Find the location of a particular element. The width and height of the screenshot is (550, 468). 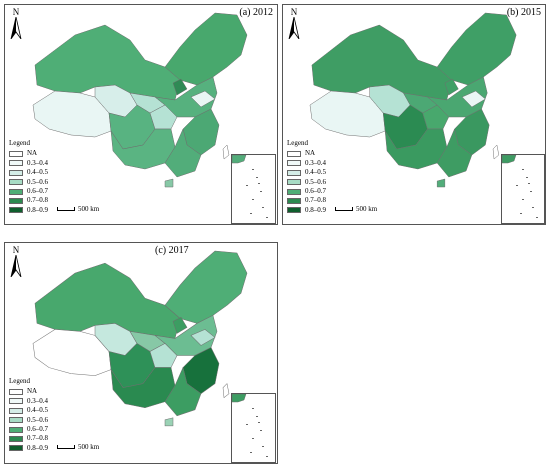

inset-map is located at coordinates (519, 186).